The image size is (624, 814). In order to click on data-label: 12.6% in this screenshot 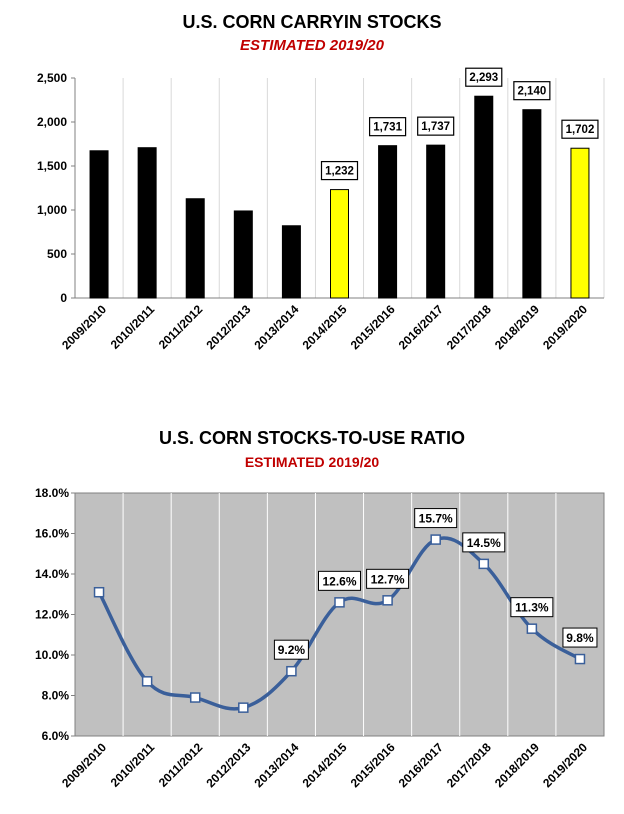, I will do `click(339, 581)`.